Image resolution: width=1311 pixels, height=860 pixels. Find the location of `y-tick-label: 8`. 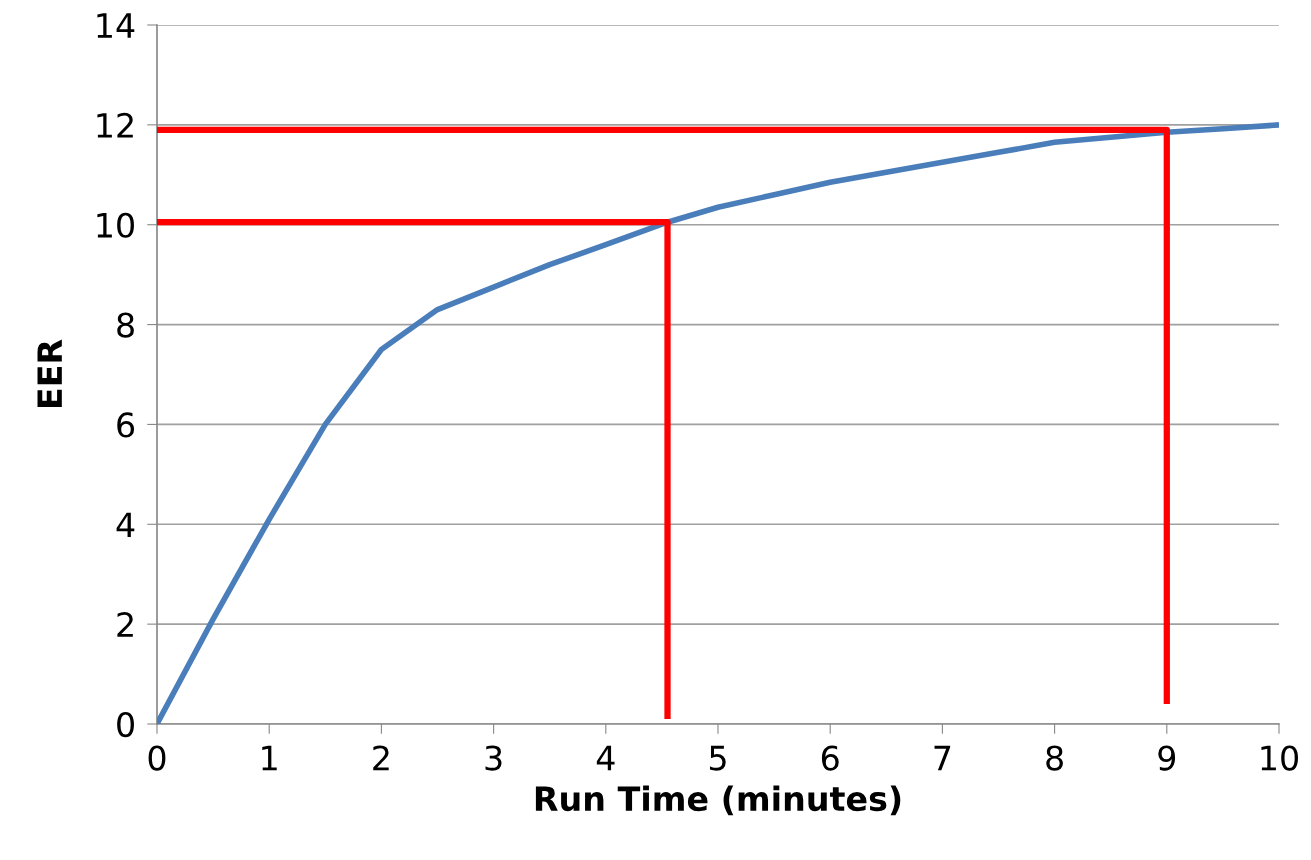

y-tick-label: 8 is located at coordinates (125, 325).